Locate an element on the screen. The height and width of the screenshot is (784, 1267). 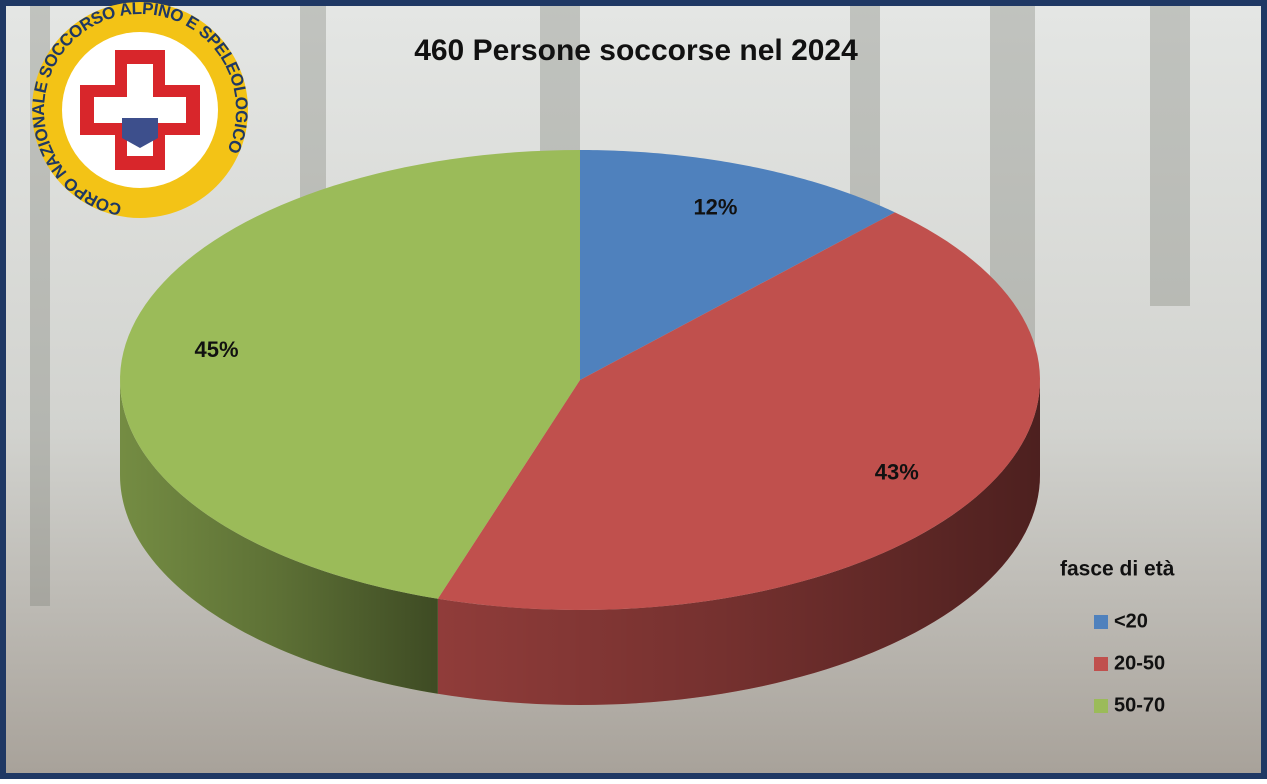
slice is located at coordinates (737, 265).